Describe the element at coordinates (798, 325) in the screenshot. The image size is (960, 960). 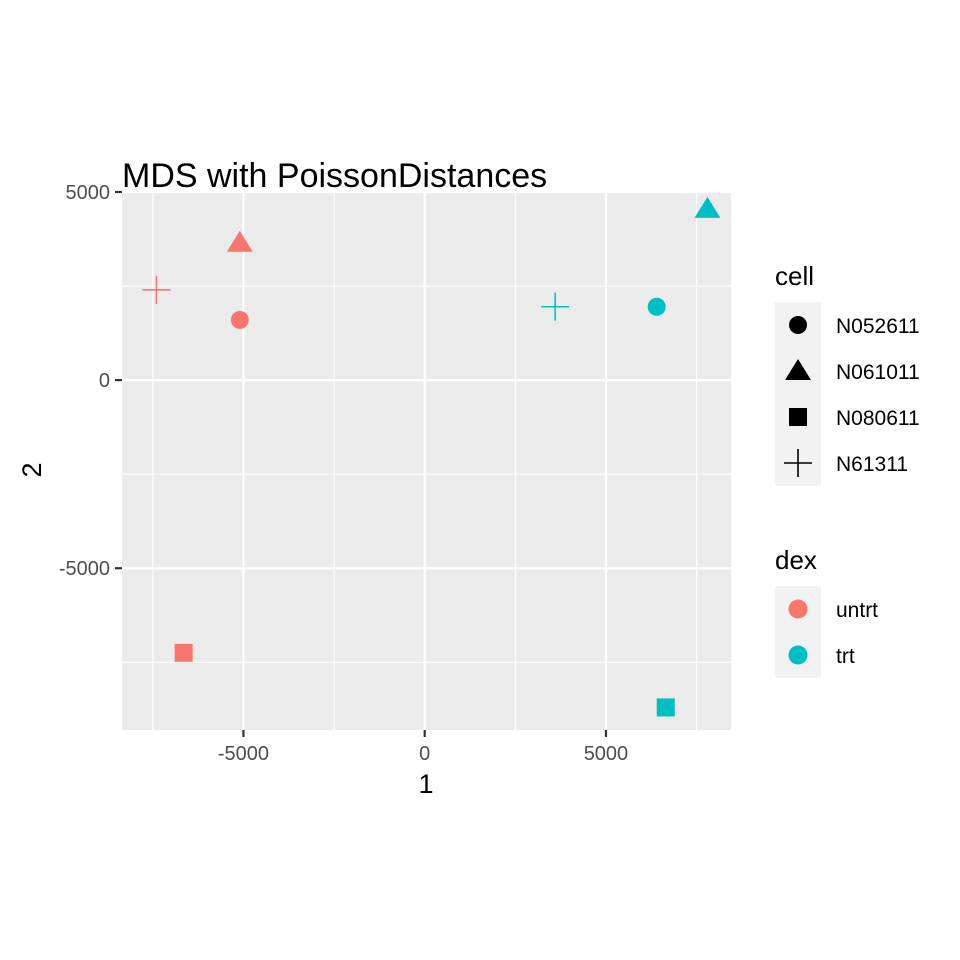
I see `legend-key-n052611` at that location.